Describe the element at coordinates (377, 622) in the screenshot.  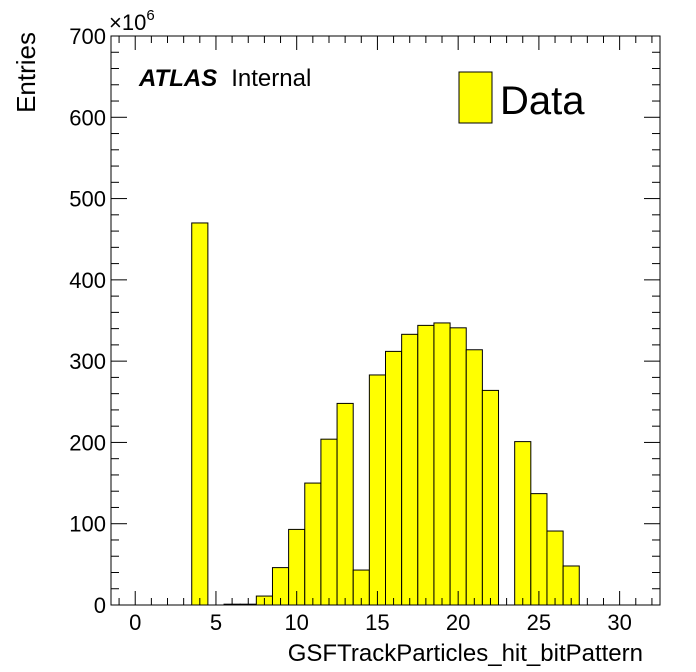
I see `x-tick-label: 15` at that location.